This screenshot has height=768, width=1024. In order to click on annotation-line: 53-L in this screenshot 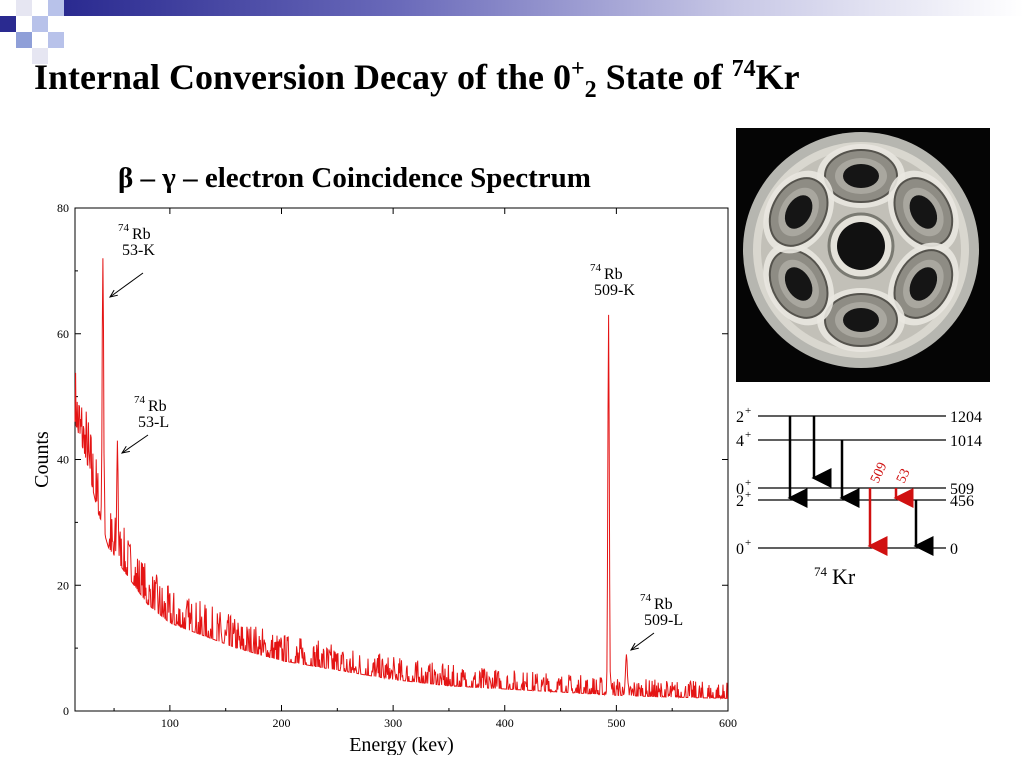, I will do `click(153, 422)`.